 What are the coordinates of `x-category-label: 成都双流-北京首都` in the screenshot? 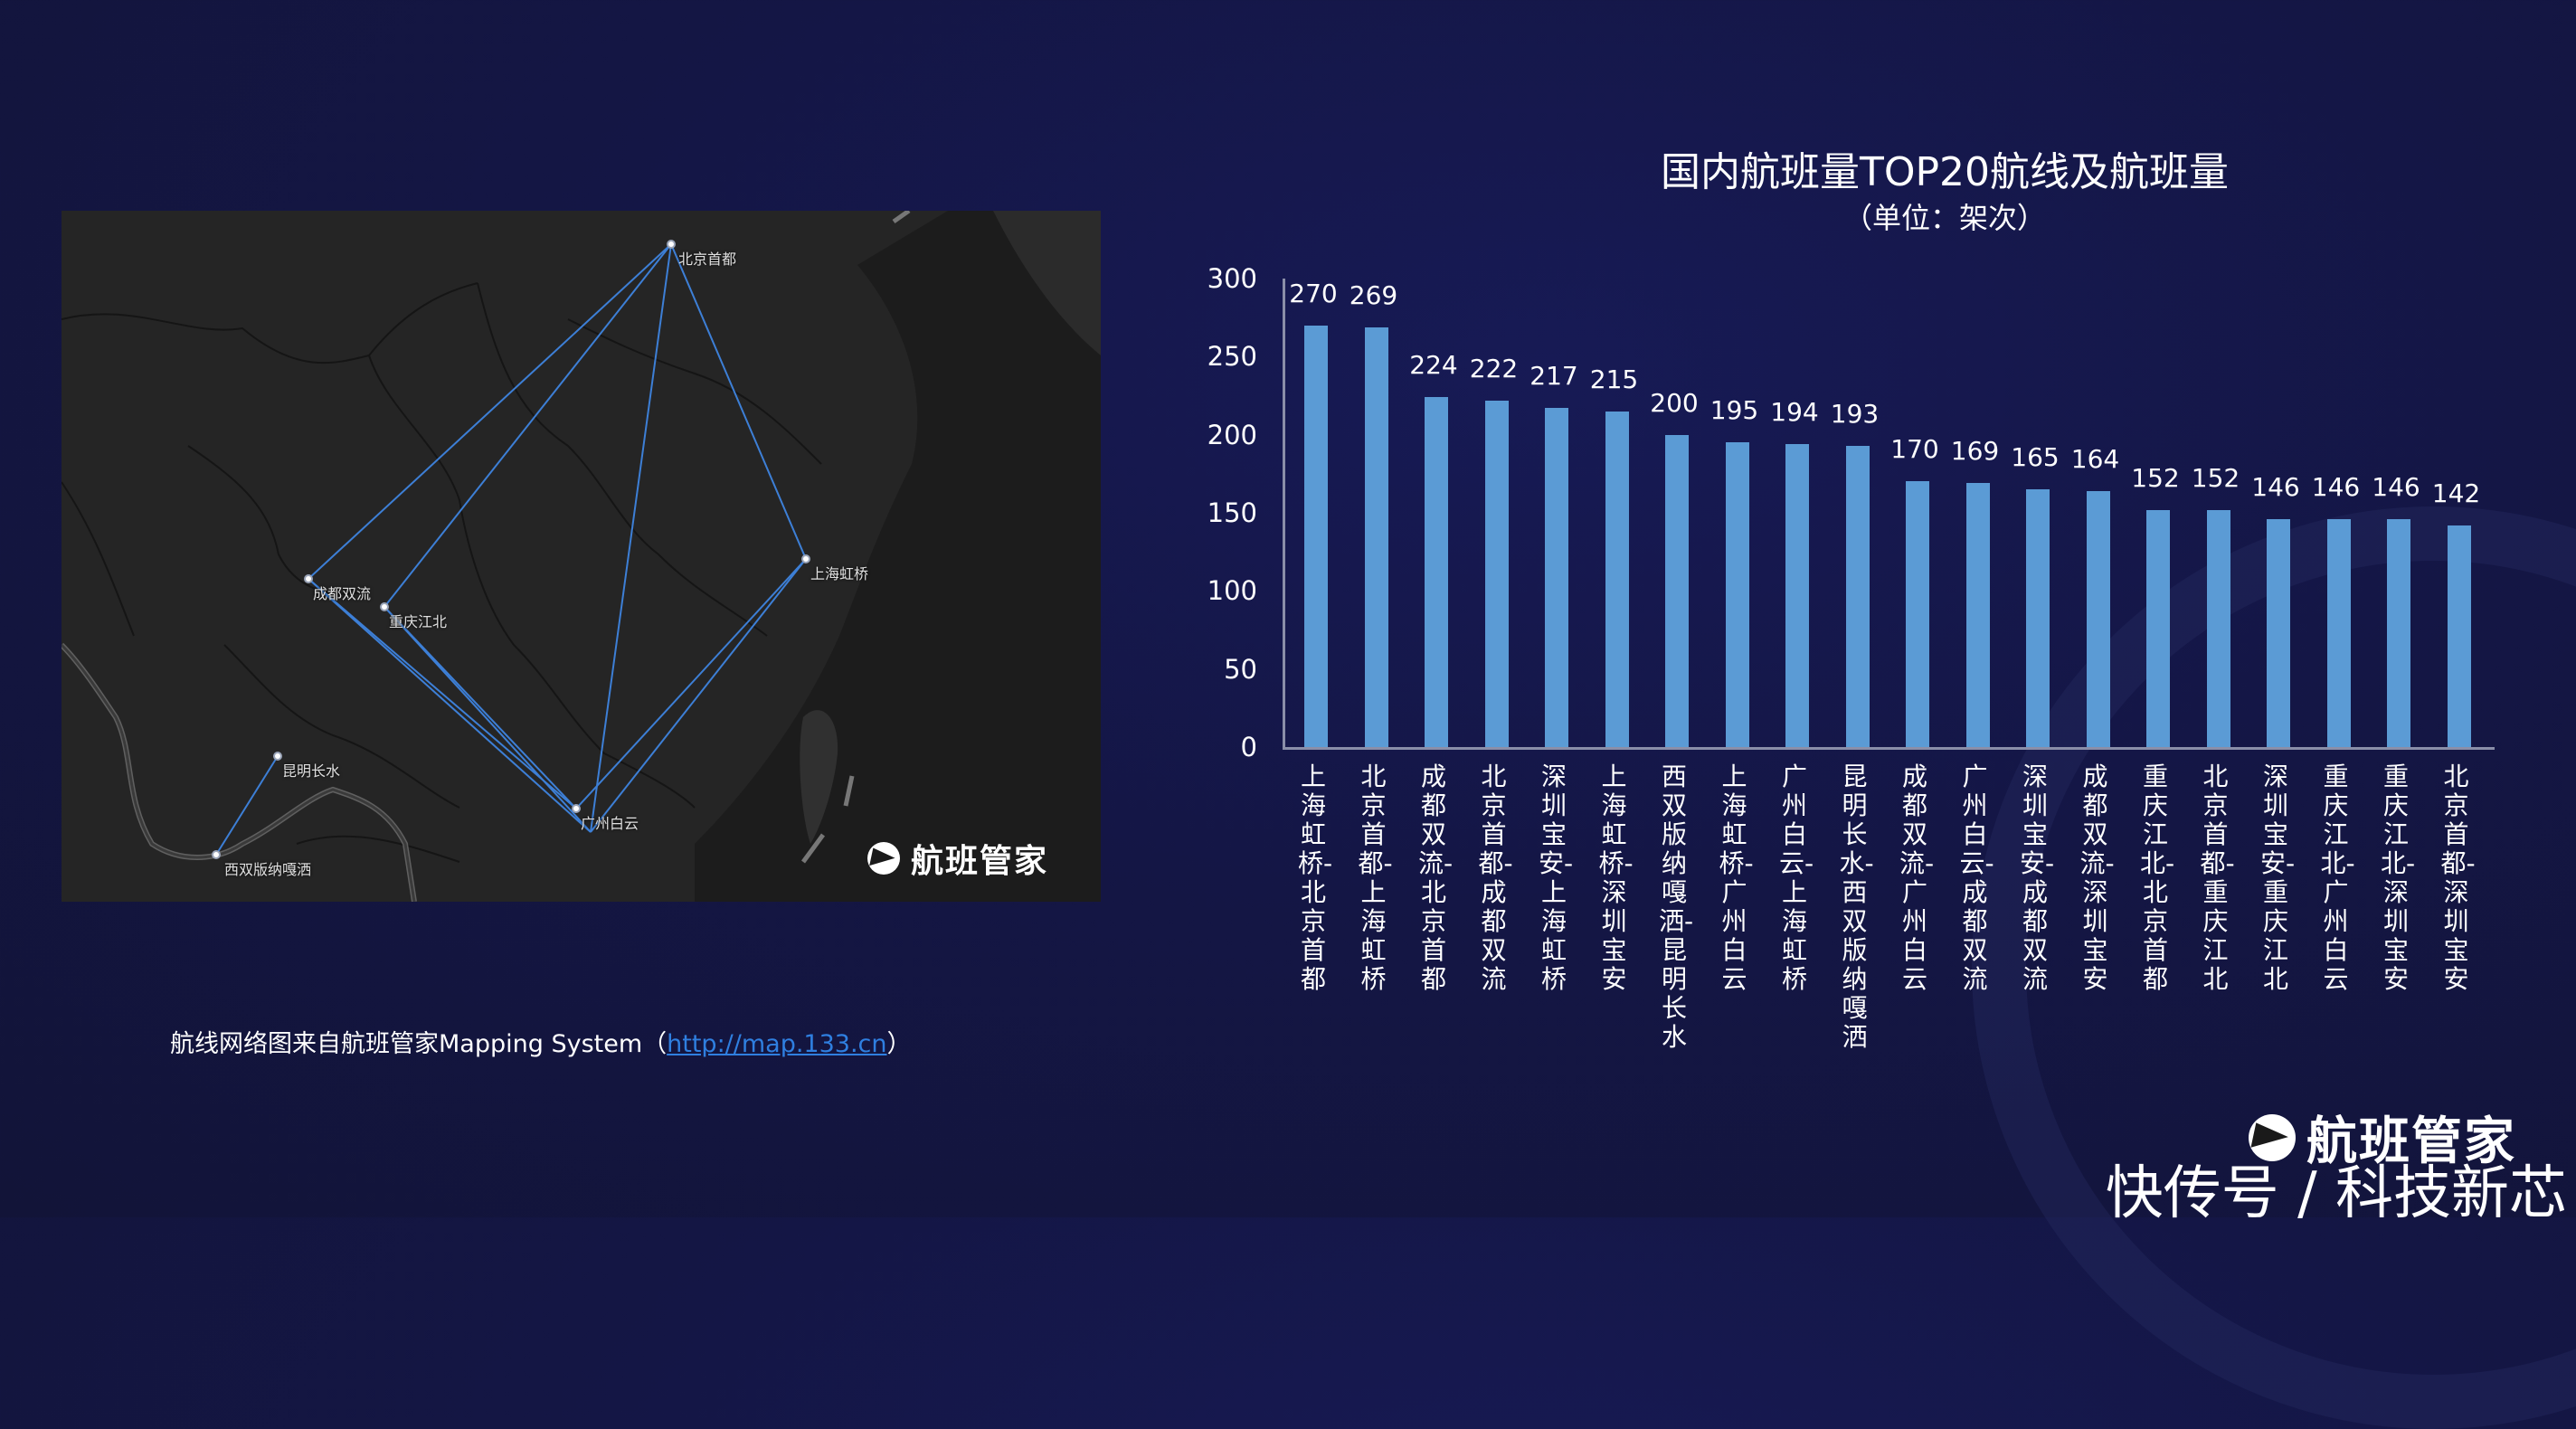 It's located at (1436, 878).